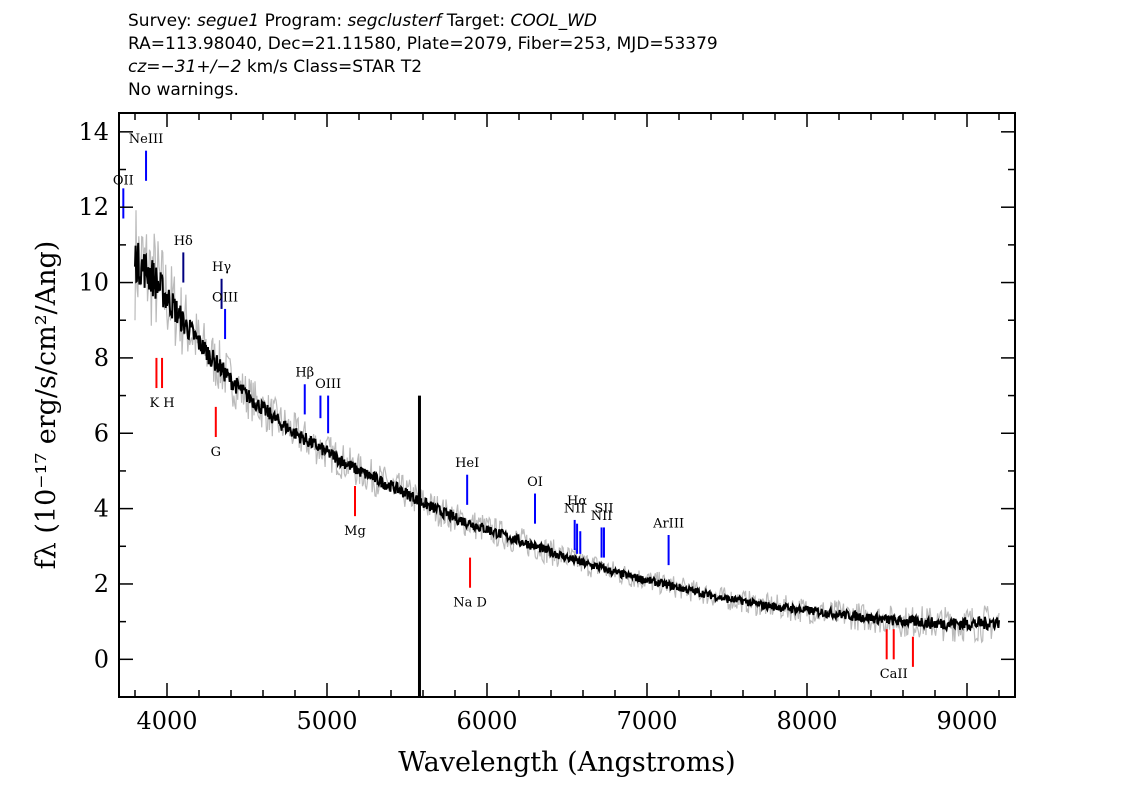 Image resolution: width=1134 pixels, height=810 pixels. What do you see at coordinates (101, 584) in the screenshot?
I see `y-tick-label: 2` at bounding box center [101, 584].